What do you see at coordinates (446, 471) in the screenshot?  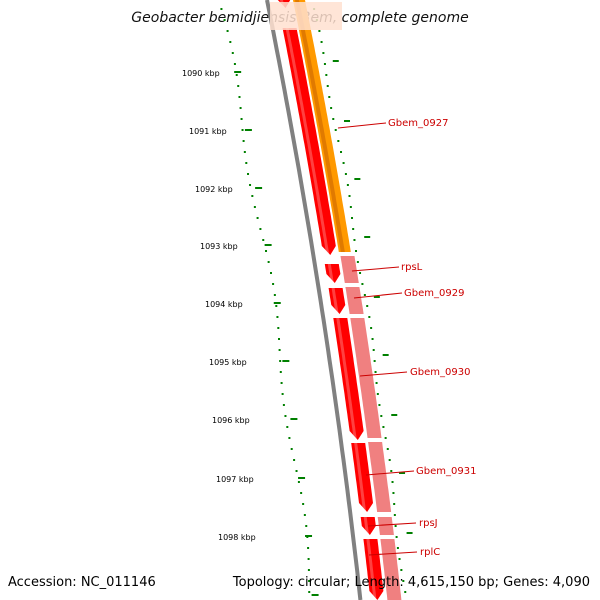 I see `gene-label-gbem-0931: Gbem_0931` at bounding box center [446, 471].